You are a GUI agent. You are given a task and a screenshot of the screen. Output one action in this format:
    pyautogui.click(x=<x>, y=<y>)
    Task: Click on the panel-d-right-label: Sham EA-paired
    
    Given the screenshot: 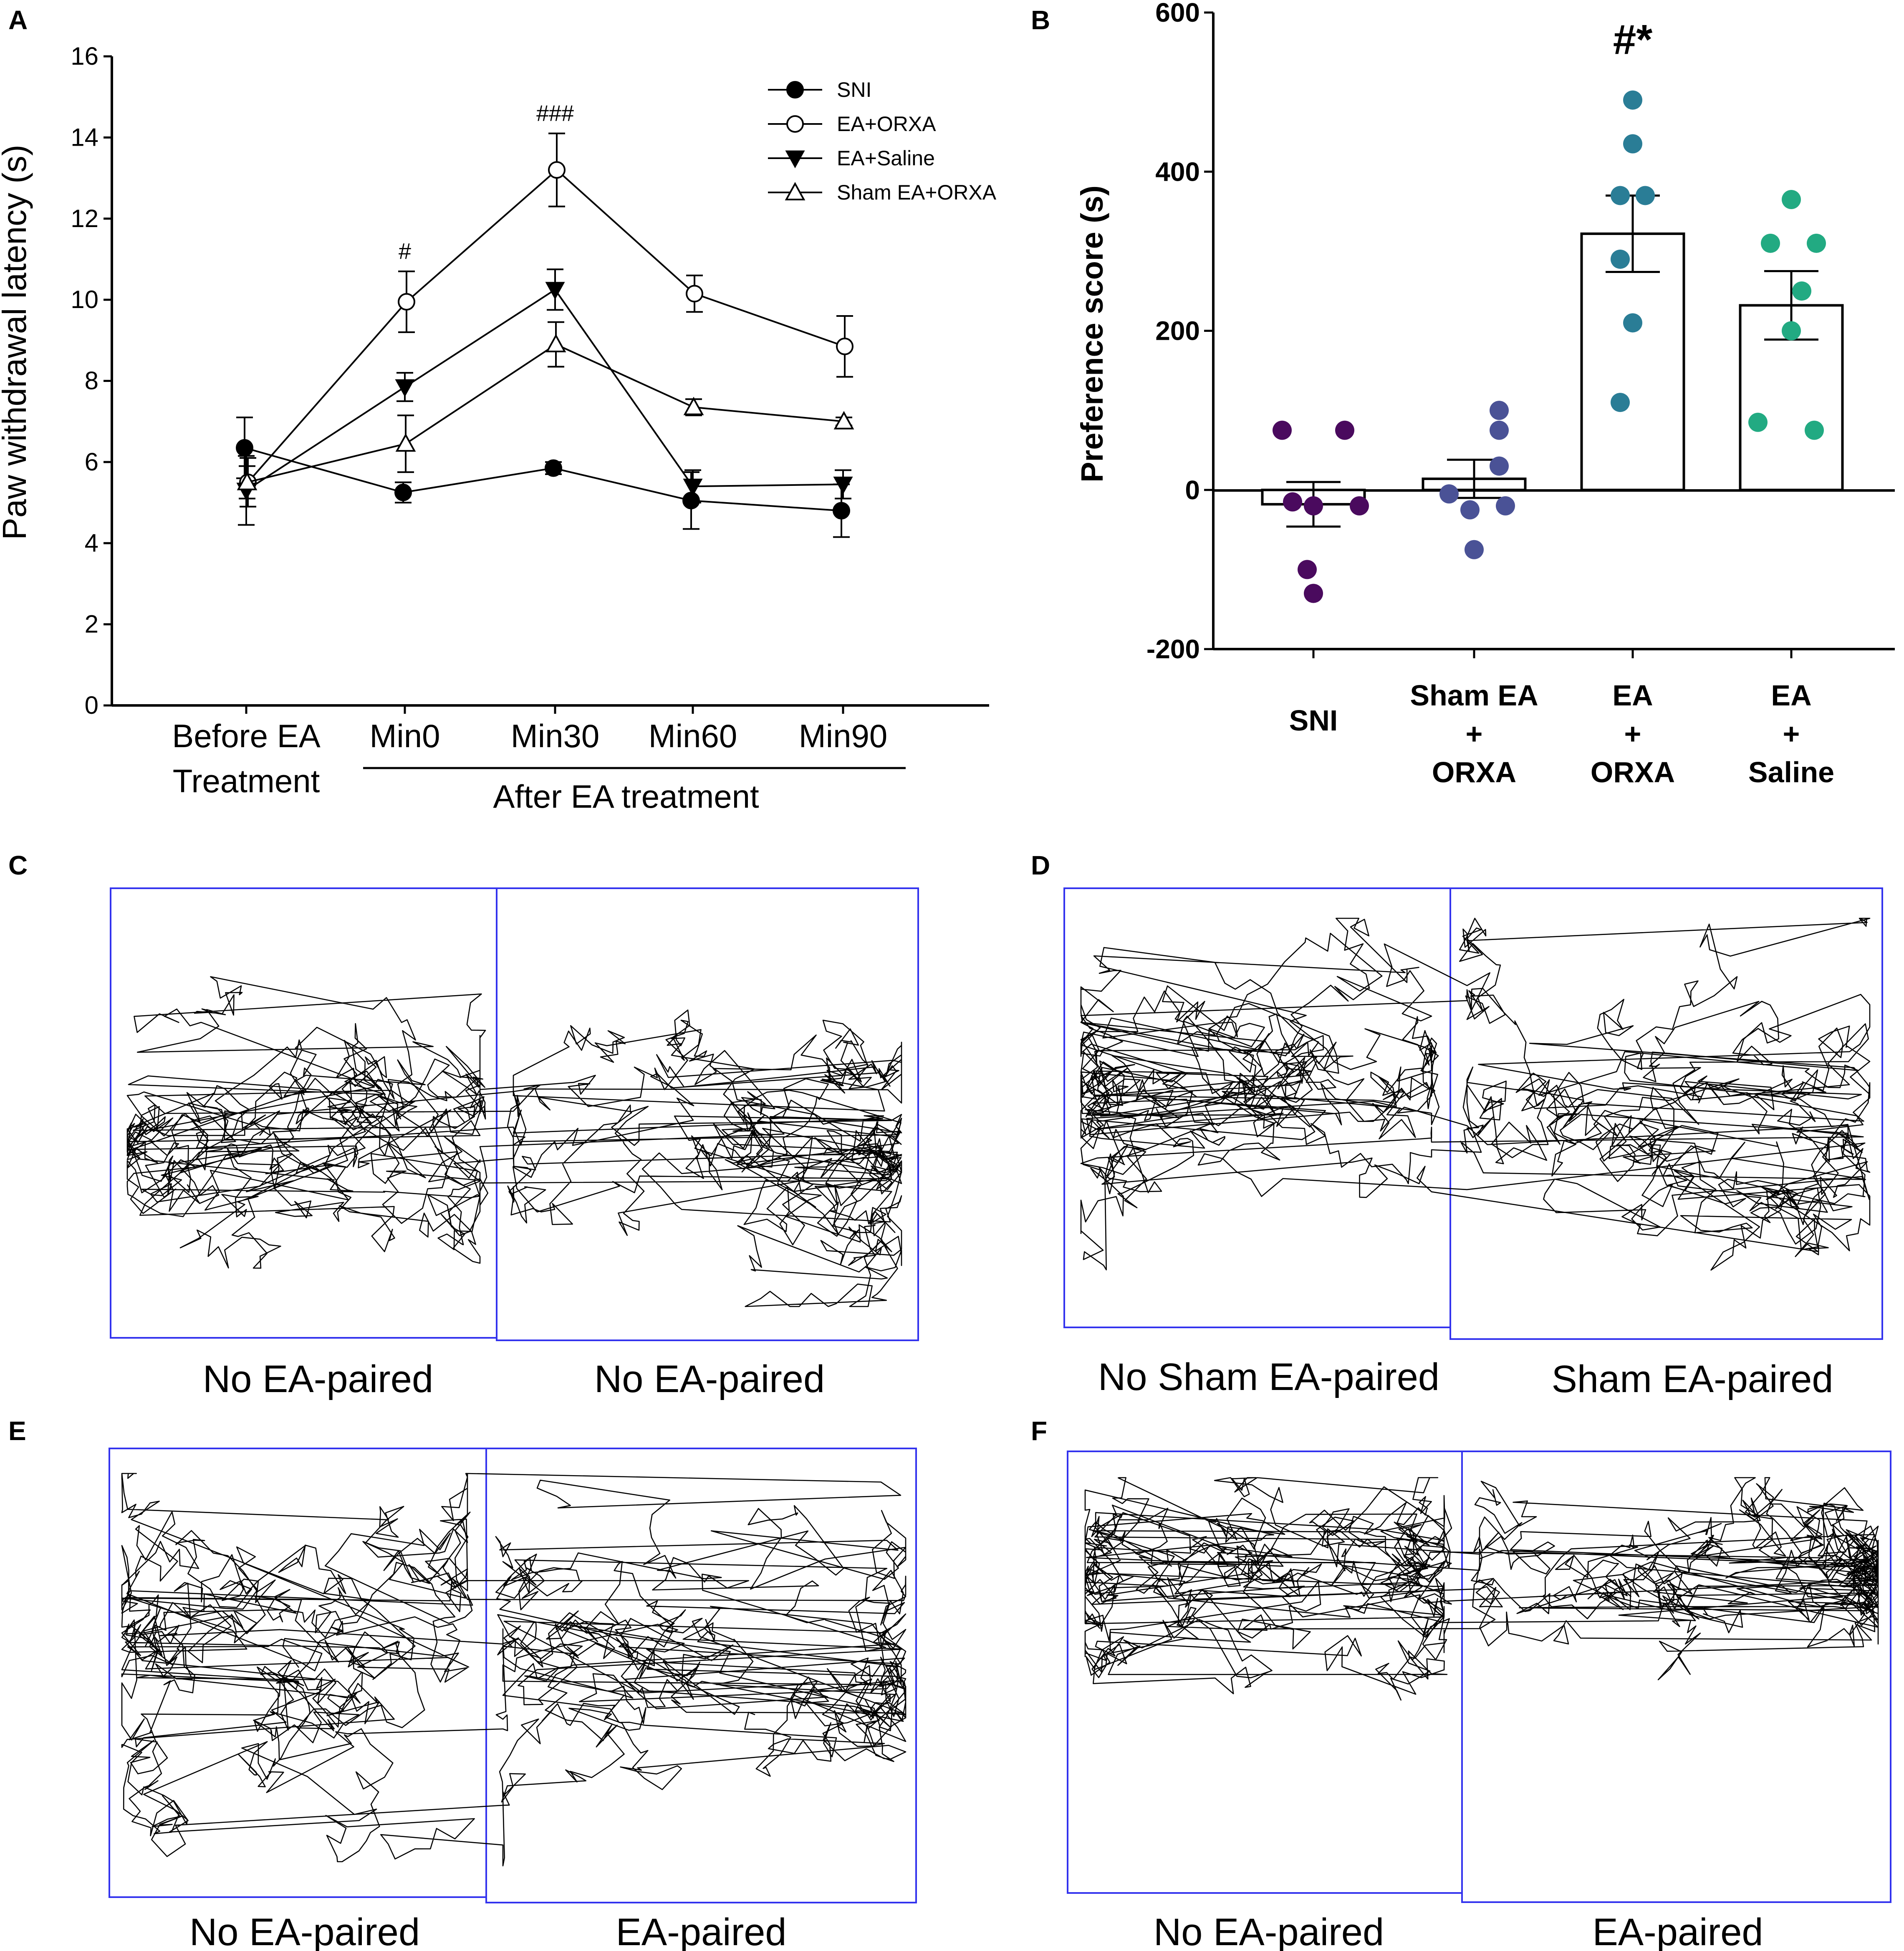 What is the action you would take?
    pyautogui.click(x=1692, y=1379)
    